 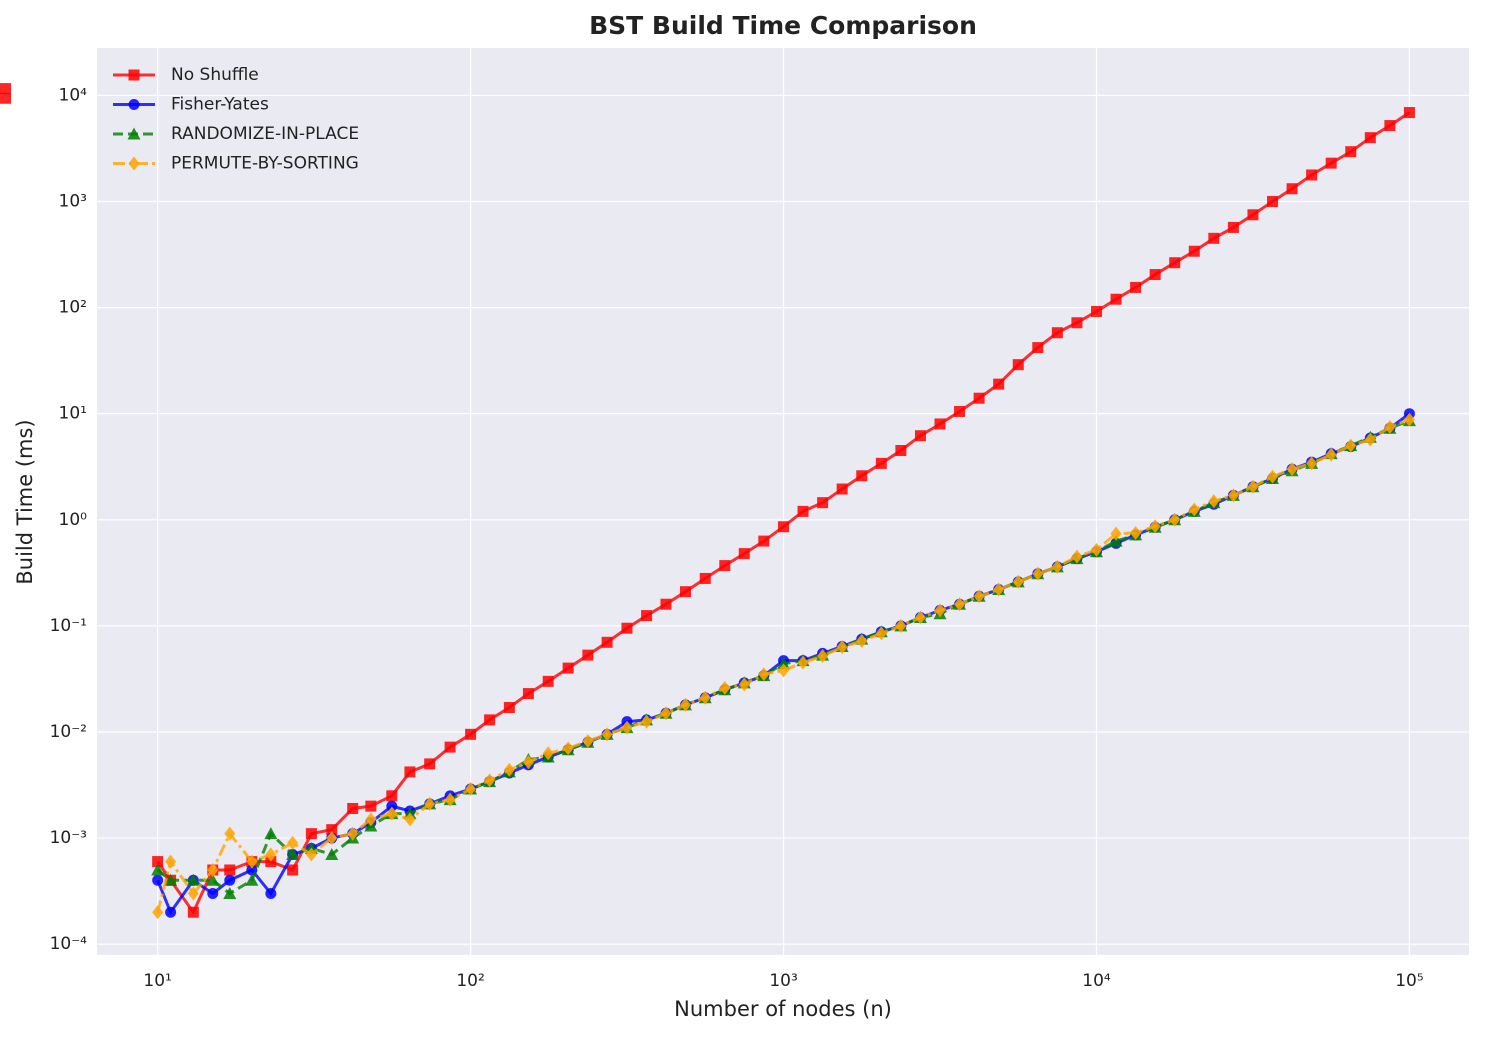 I want to click on legend-label: Fisher-Yates, so click(x=220, y=105).